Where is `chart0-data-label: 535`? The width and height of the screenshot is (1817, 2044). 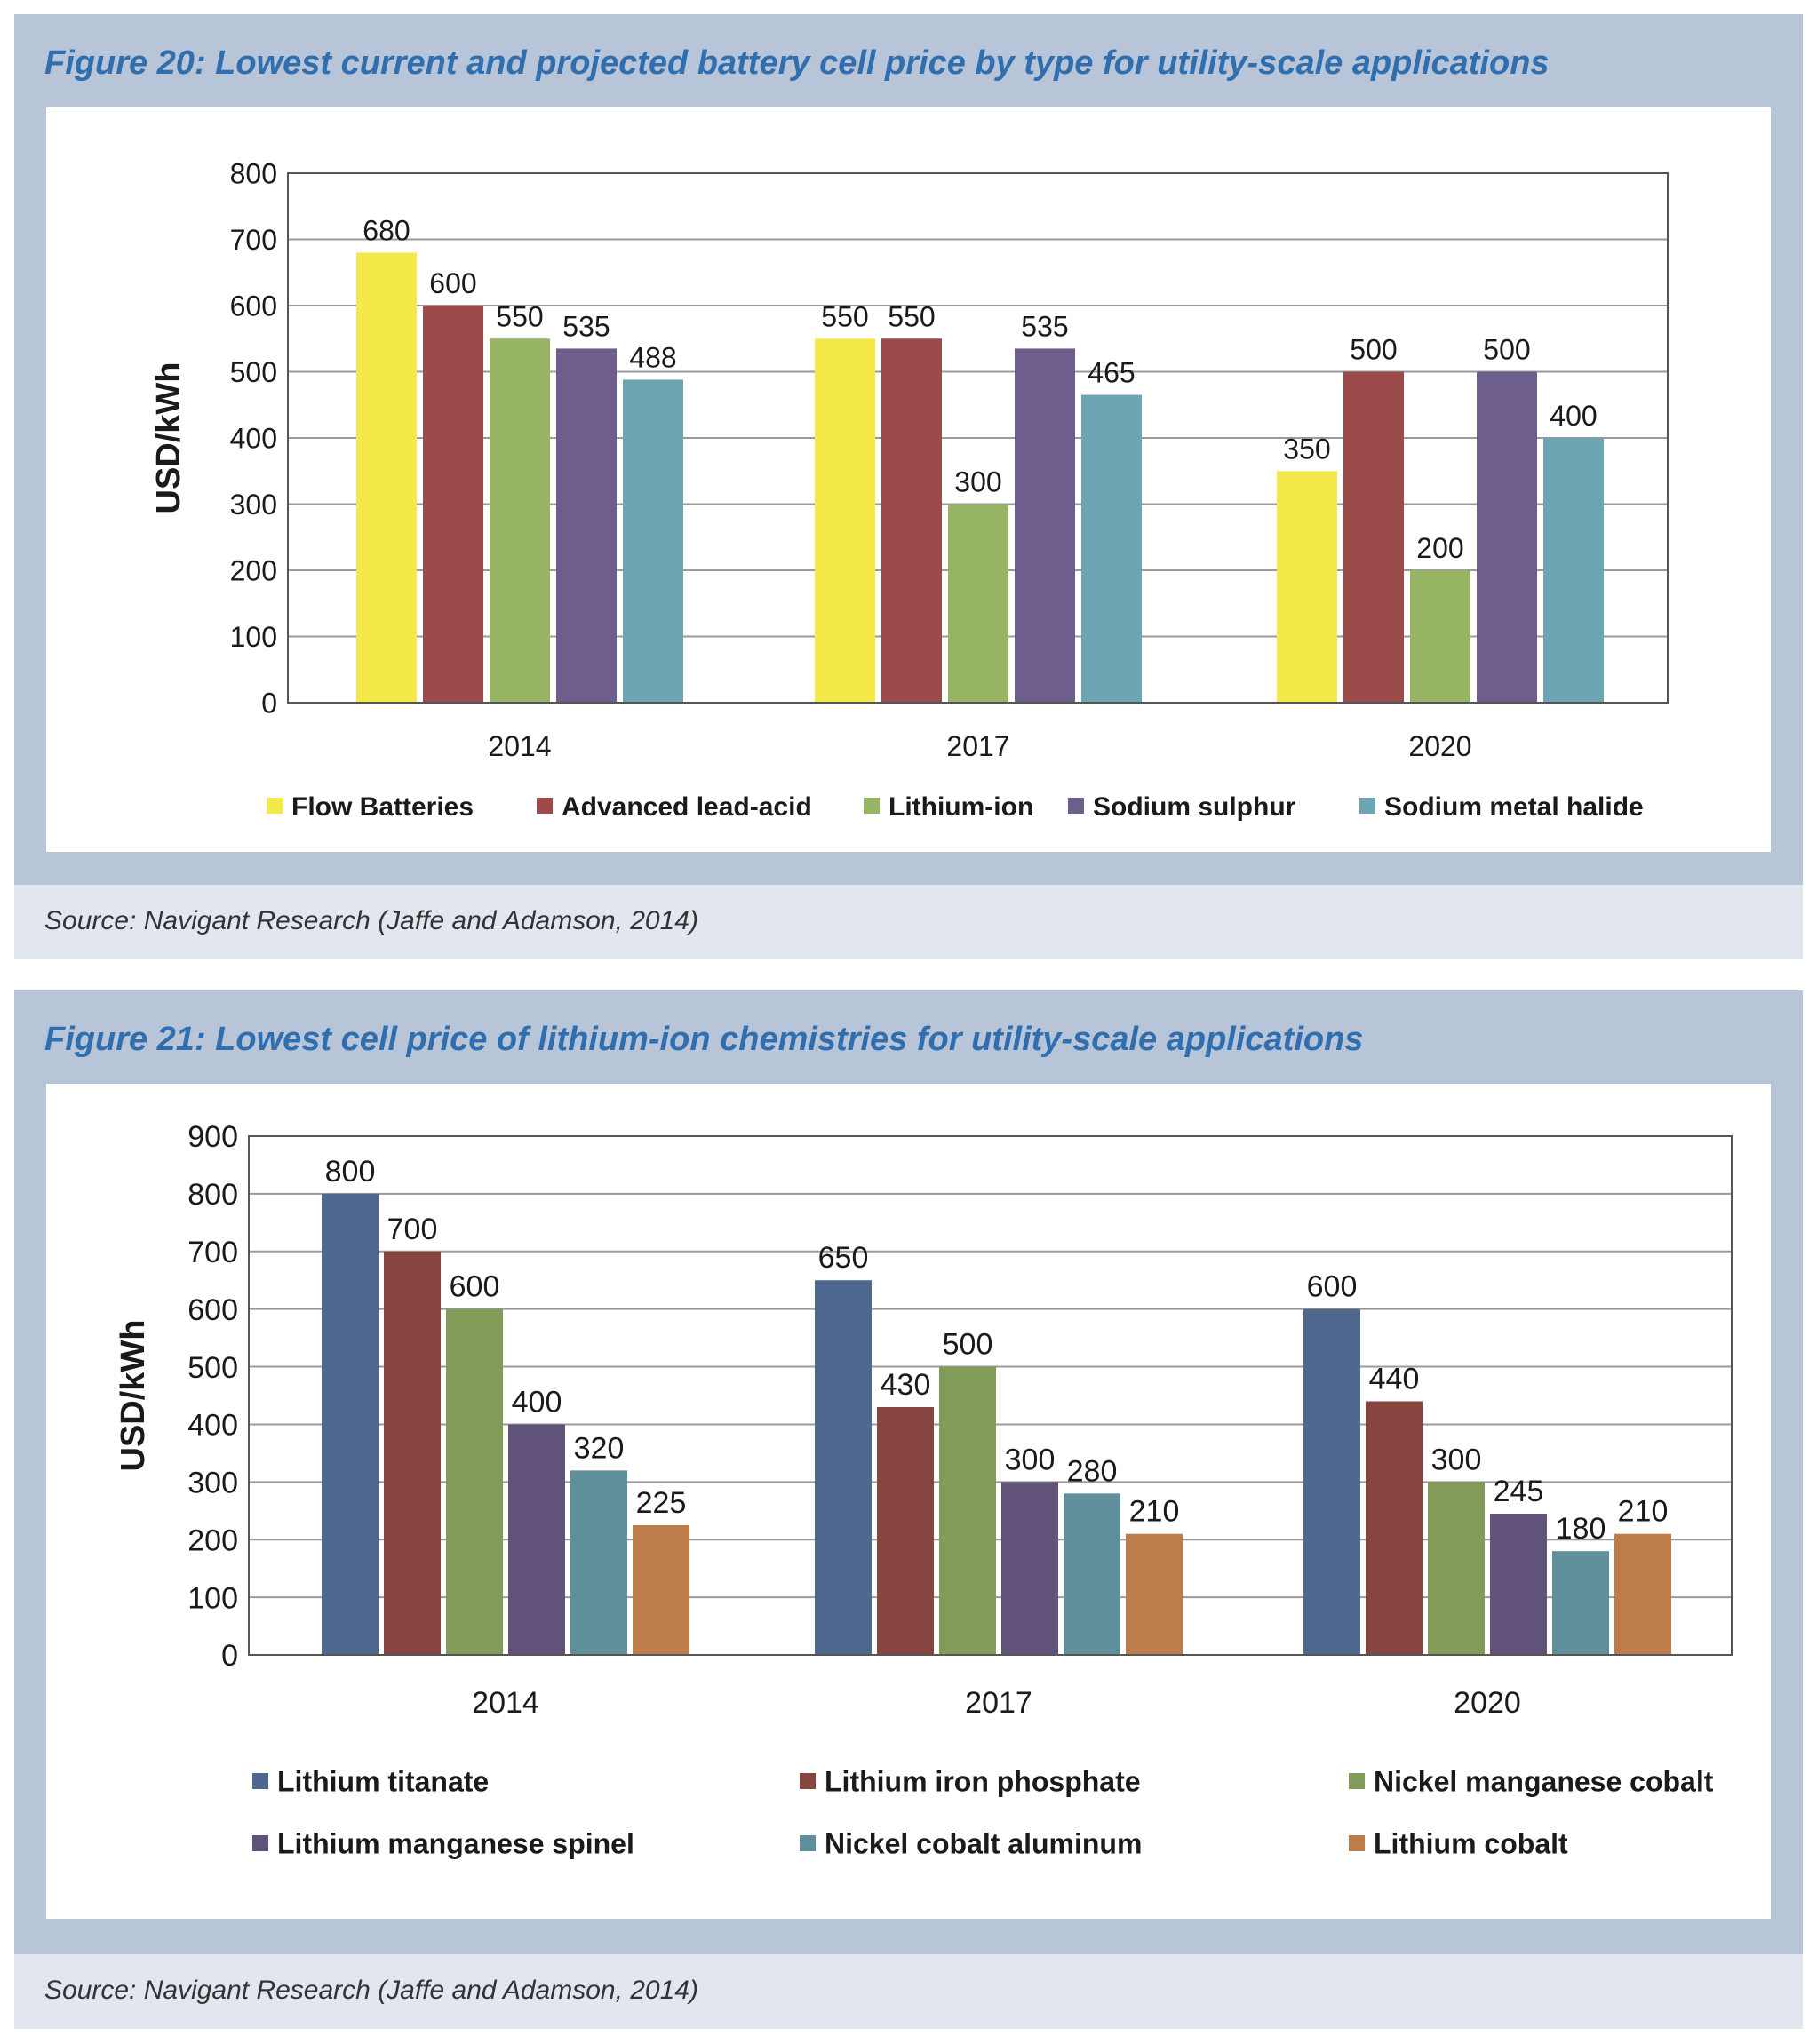 chart0-data-label: 535 is located at coordinates (586, 326).